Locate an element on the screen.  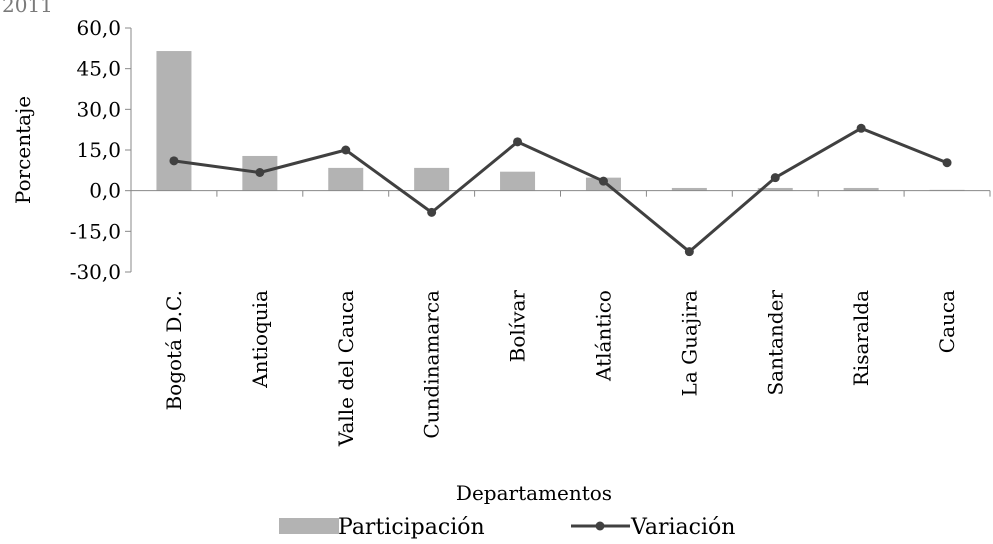
y-axis-title: Porcentaje is located at coordinates (23, 150).